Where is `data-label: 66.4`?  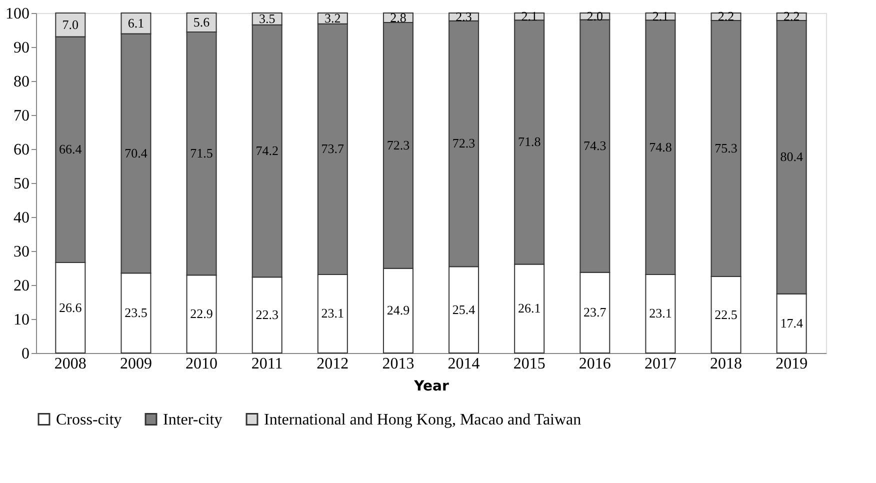 data-label: 66.4 is located at coordinates (70, 149).